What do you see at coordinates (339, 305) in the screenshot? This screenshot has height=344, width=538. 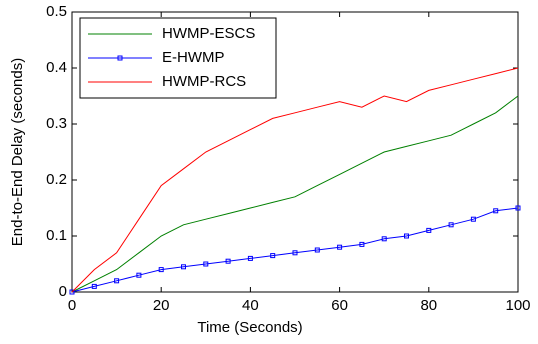 I see `x-tick-label: 60` at bounding box center [339, 305].